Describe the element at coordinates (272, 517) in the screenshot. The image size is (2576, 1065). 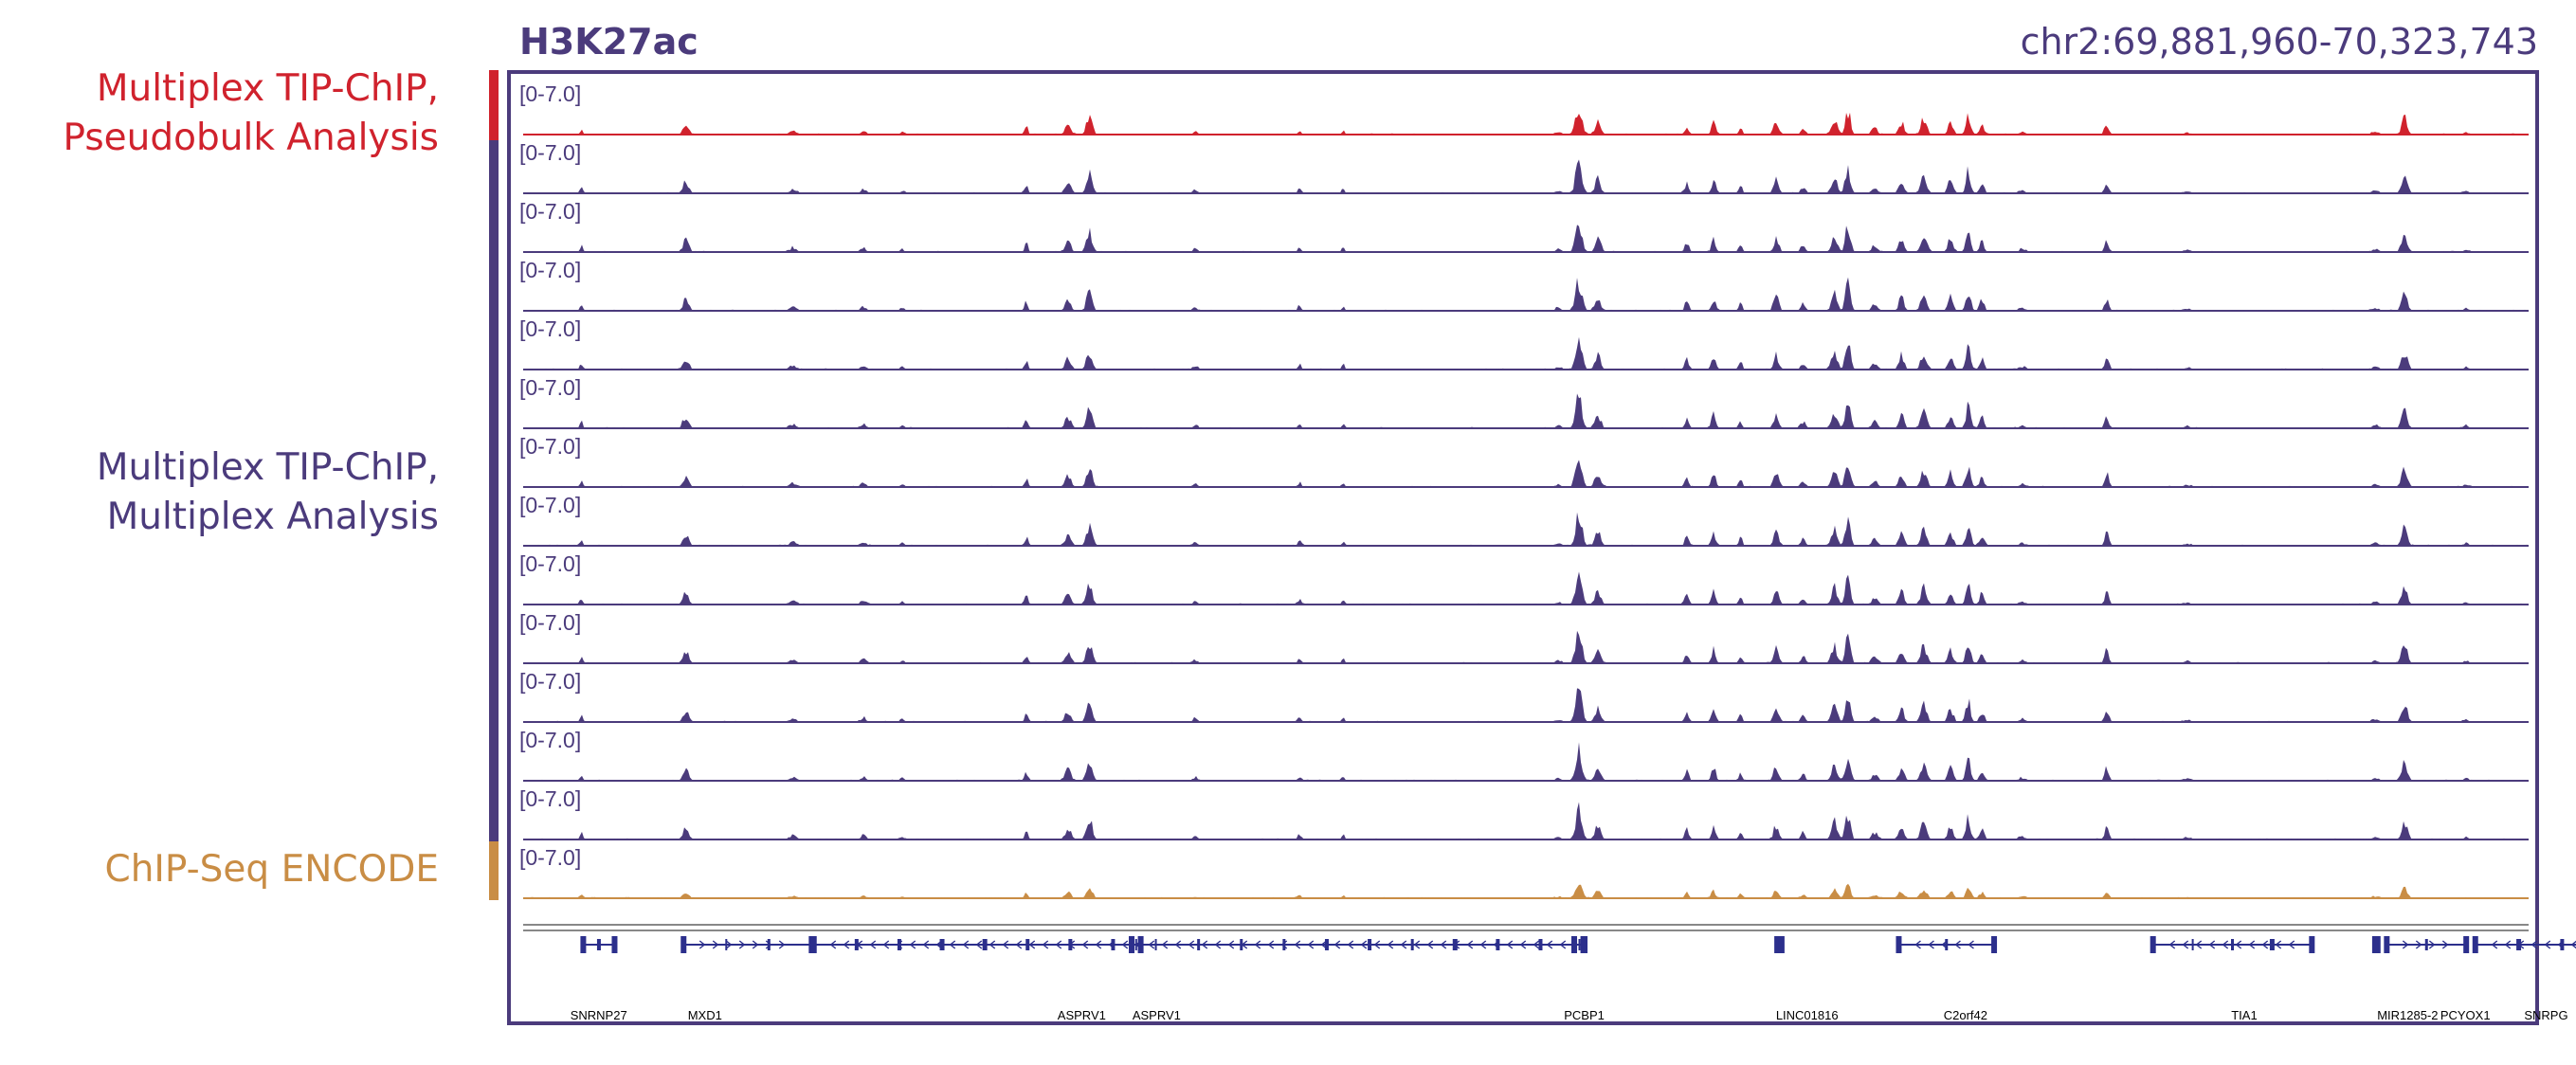
I see `group-label-multiplex-line2: Multiplex Analysis` at that location.